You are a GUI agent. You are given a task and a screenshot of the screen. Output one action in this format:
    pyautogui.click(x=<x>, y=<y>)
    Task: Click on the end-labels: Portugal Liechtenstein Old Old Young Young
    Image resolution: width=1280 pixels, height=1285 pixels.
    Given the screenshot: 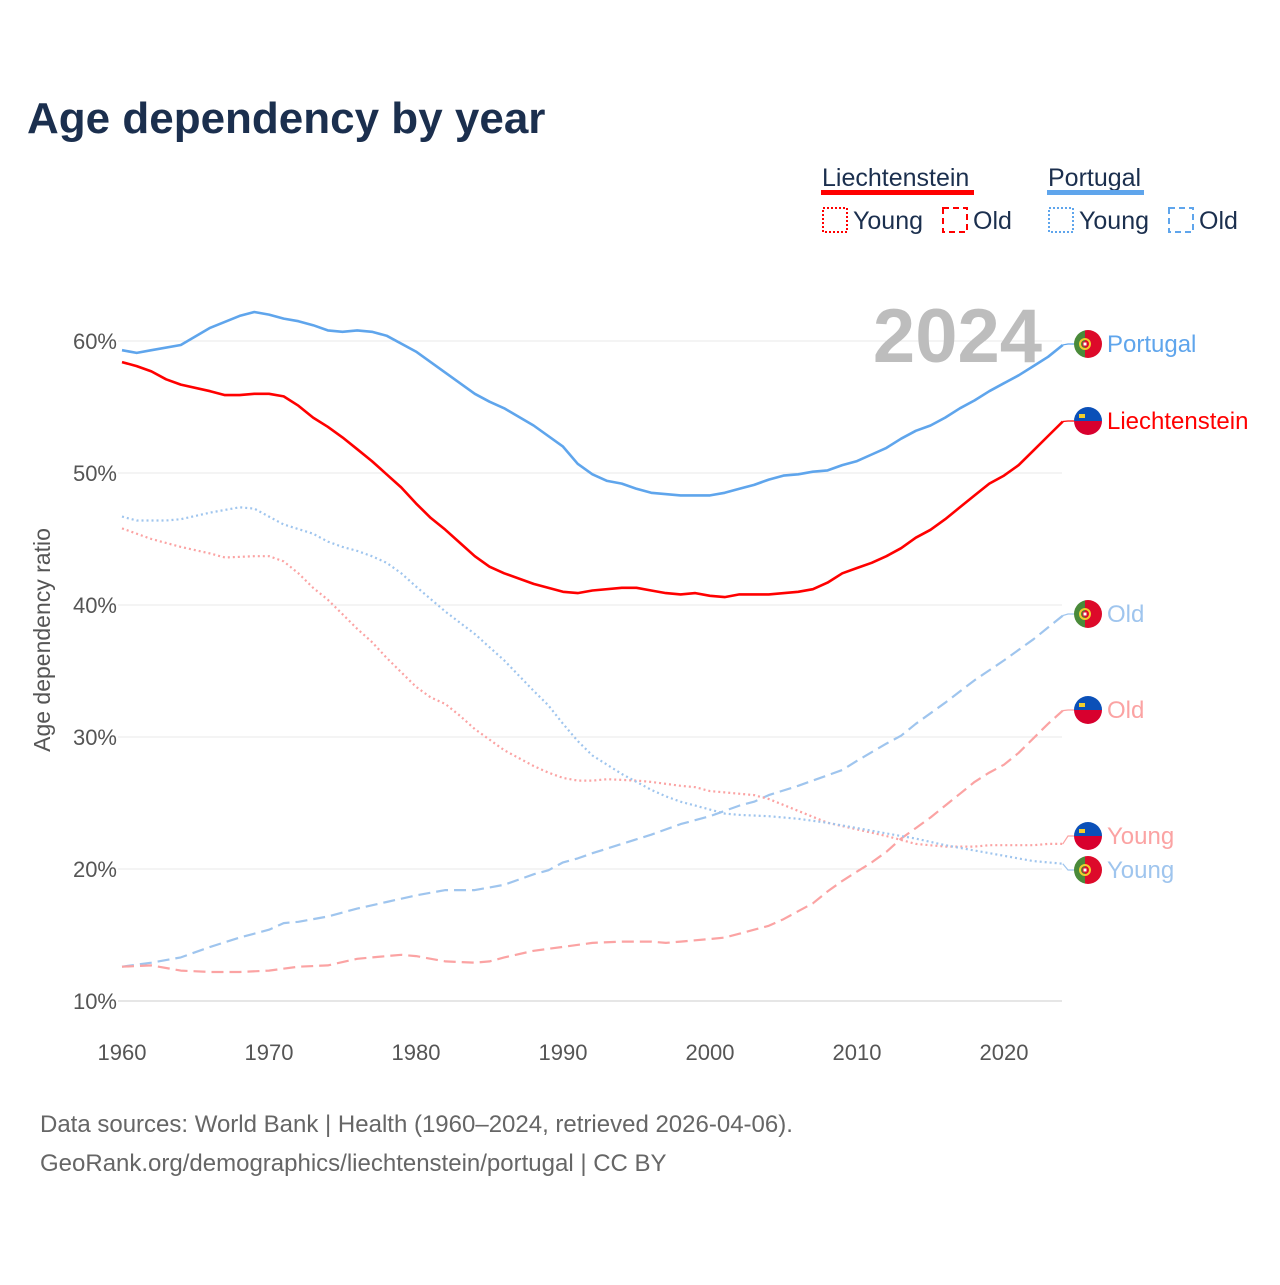 What is the action you would take?
    pyautogui.click(x=1155, y=607)
    